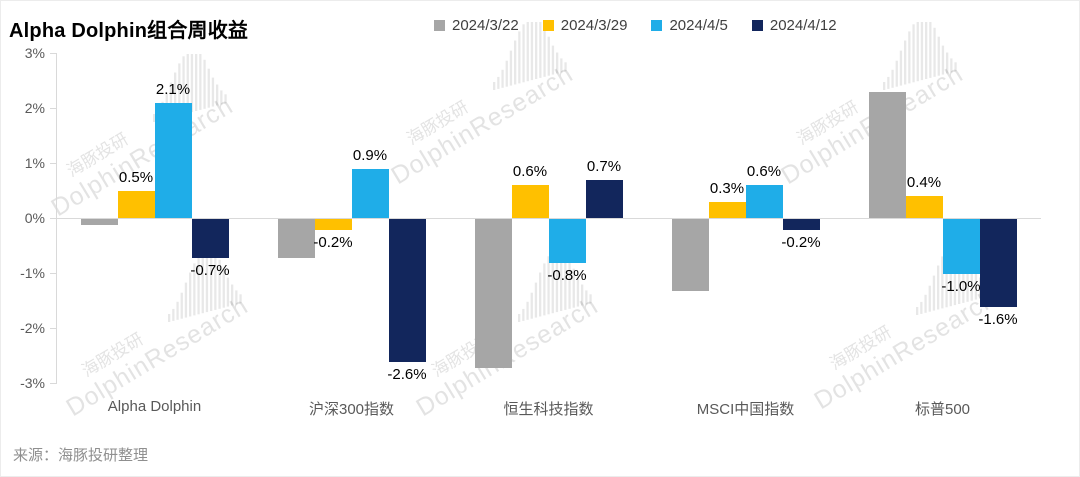 The width and height of the screenshot is (1080, 477). I want to click on legend-item-2024-4-5: 2024/4/5, so click(689, 25).